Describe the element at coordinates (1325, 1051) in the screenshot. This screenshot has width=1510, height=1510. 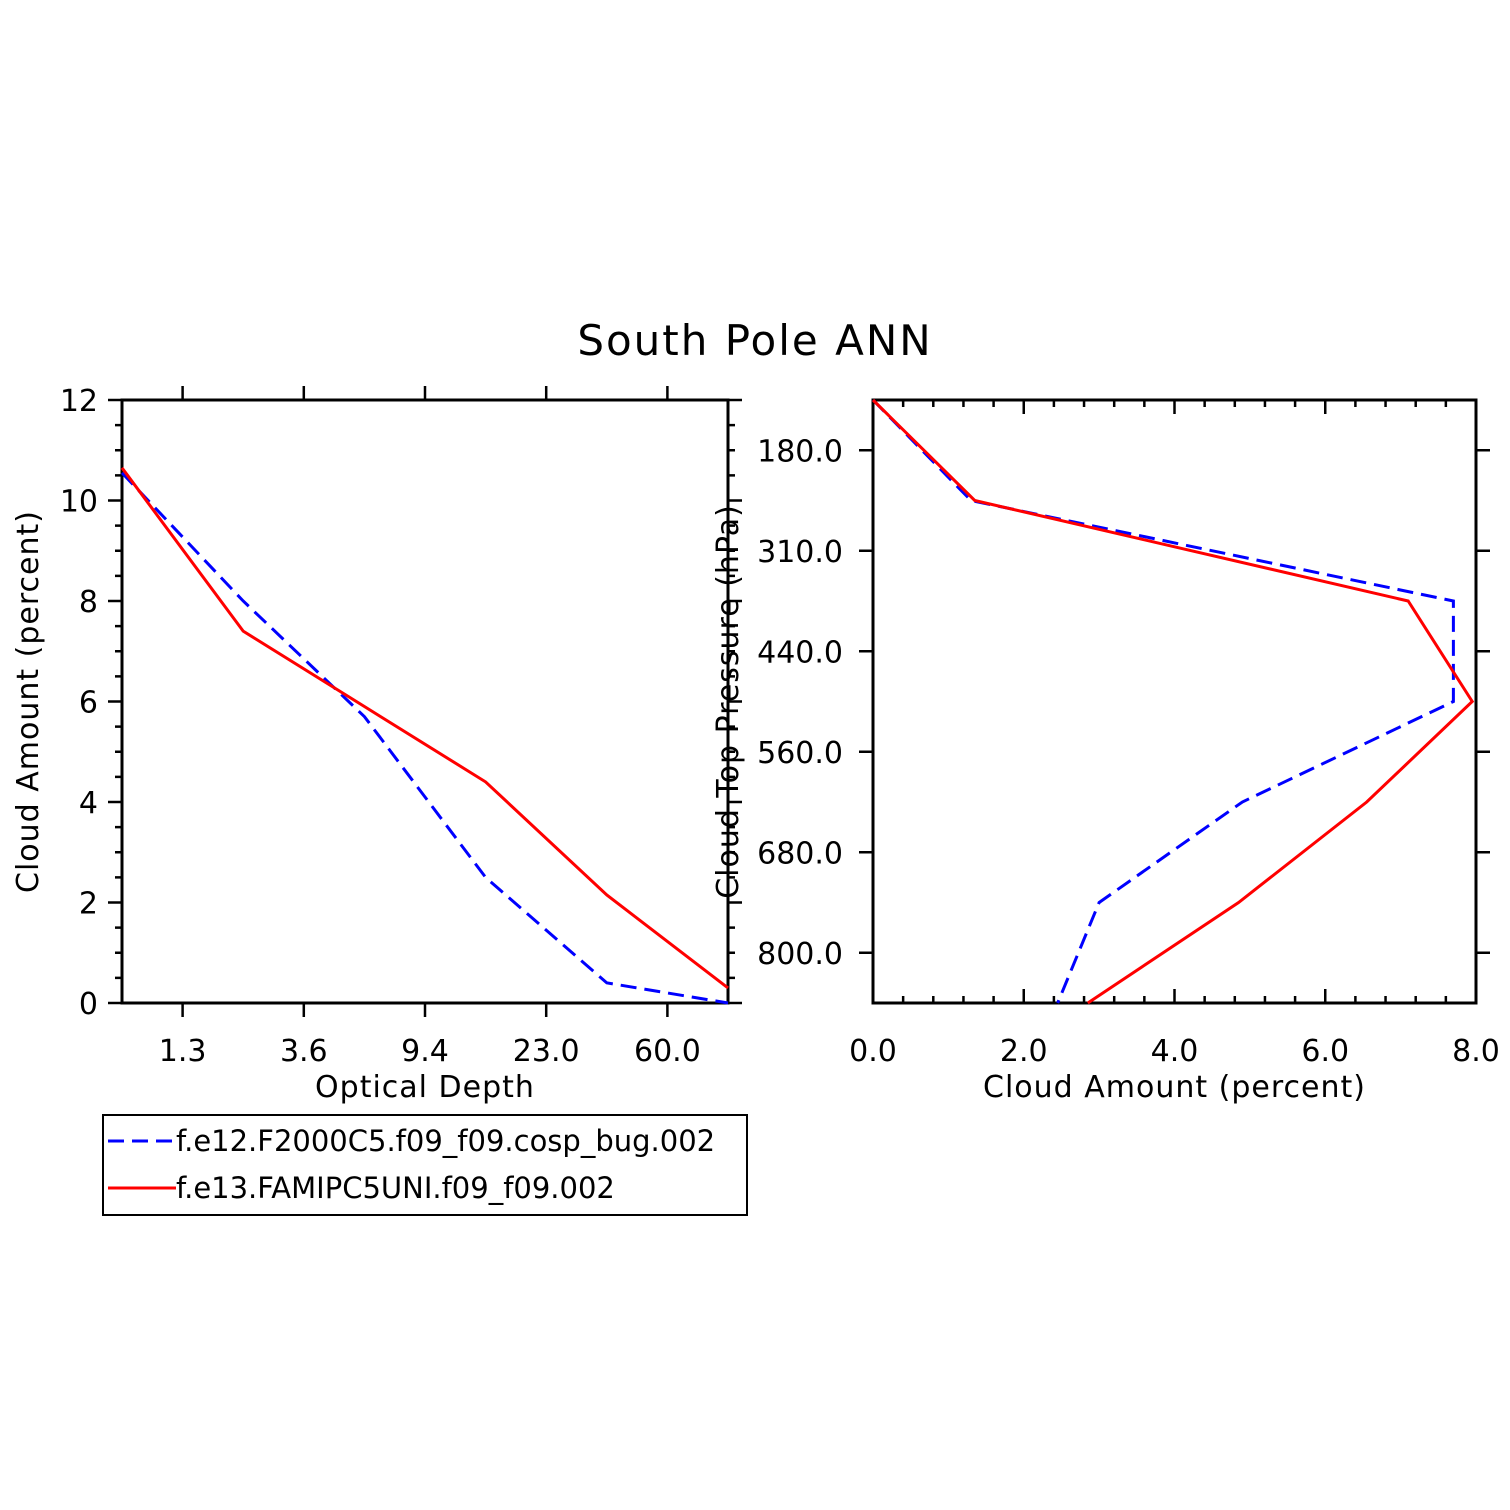
I see `right-x-tick-label: 6.0` at that location.